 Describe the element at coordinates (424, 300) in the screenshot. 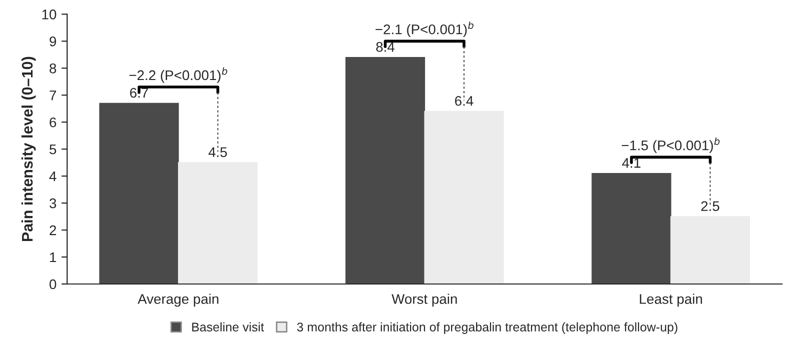

I see `x-tick-label: Worst pain` at that location.